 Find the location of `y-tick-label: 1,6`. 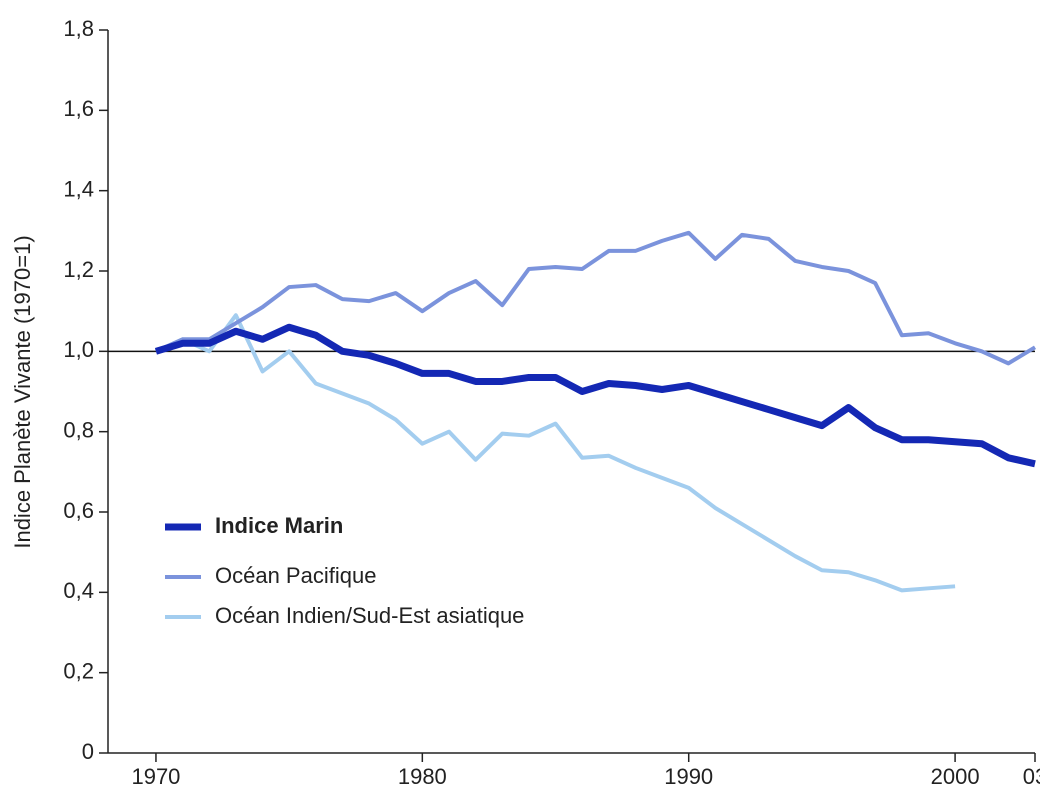

y-tick-label: 1,6 is located at coordinates (78, 108).